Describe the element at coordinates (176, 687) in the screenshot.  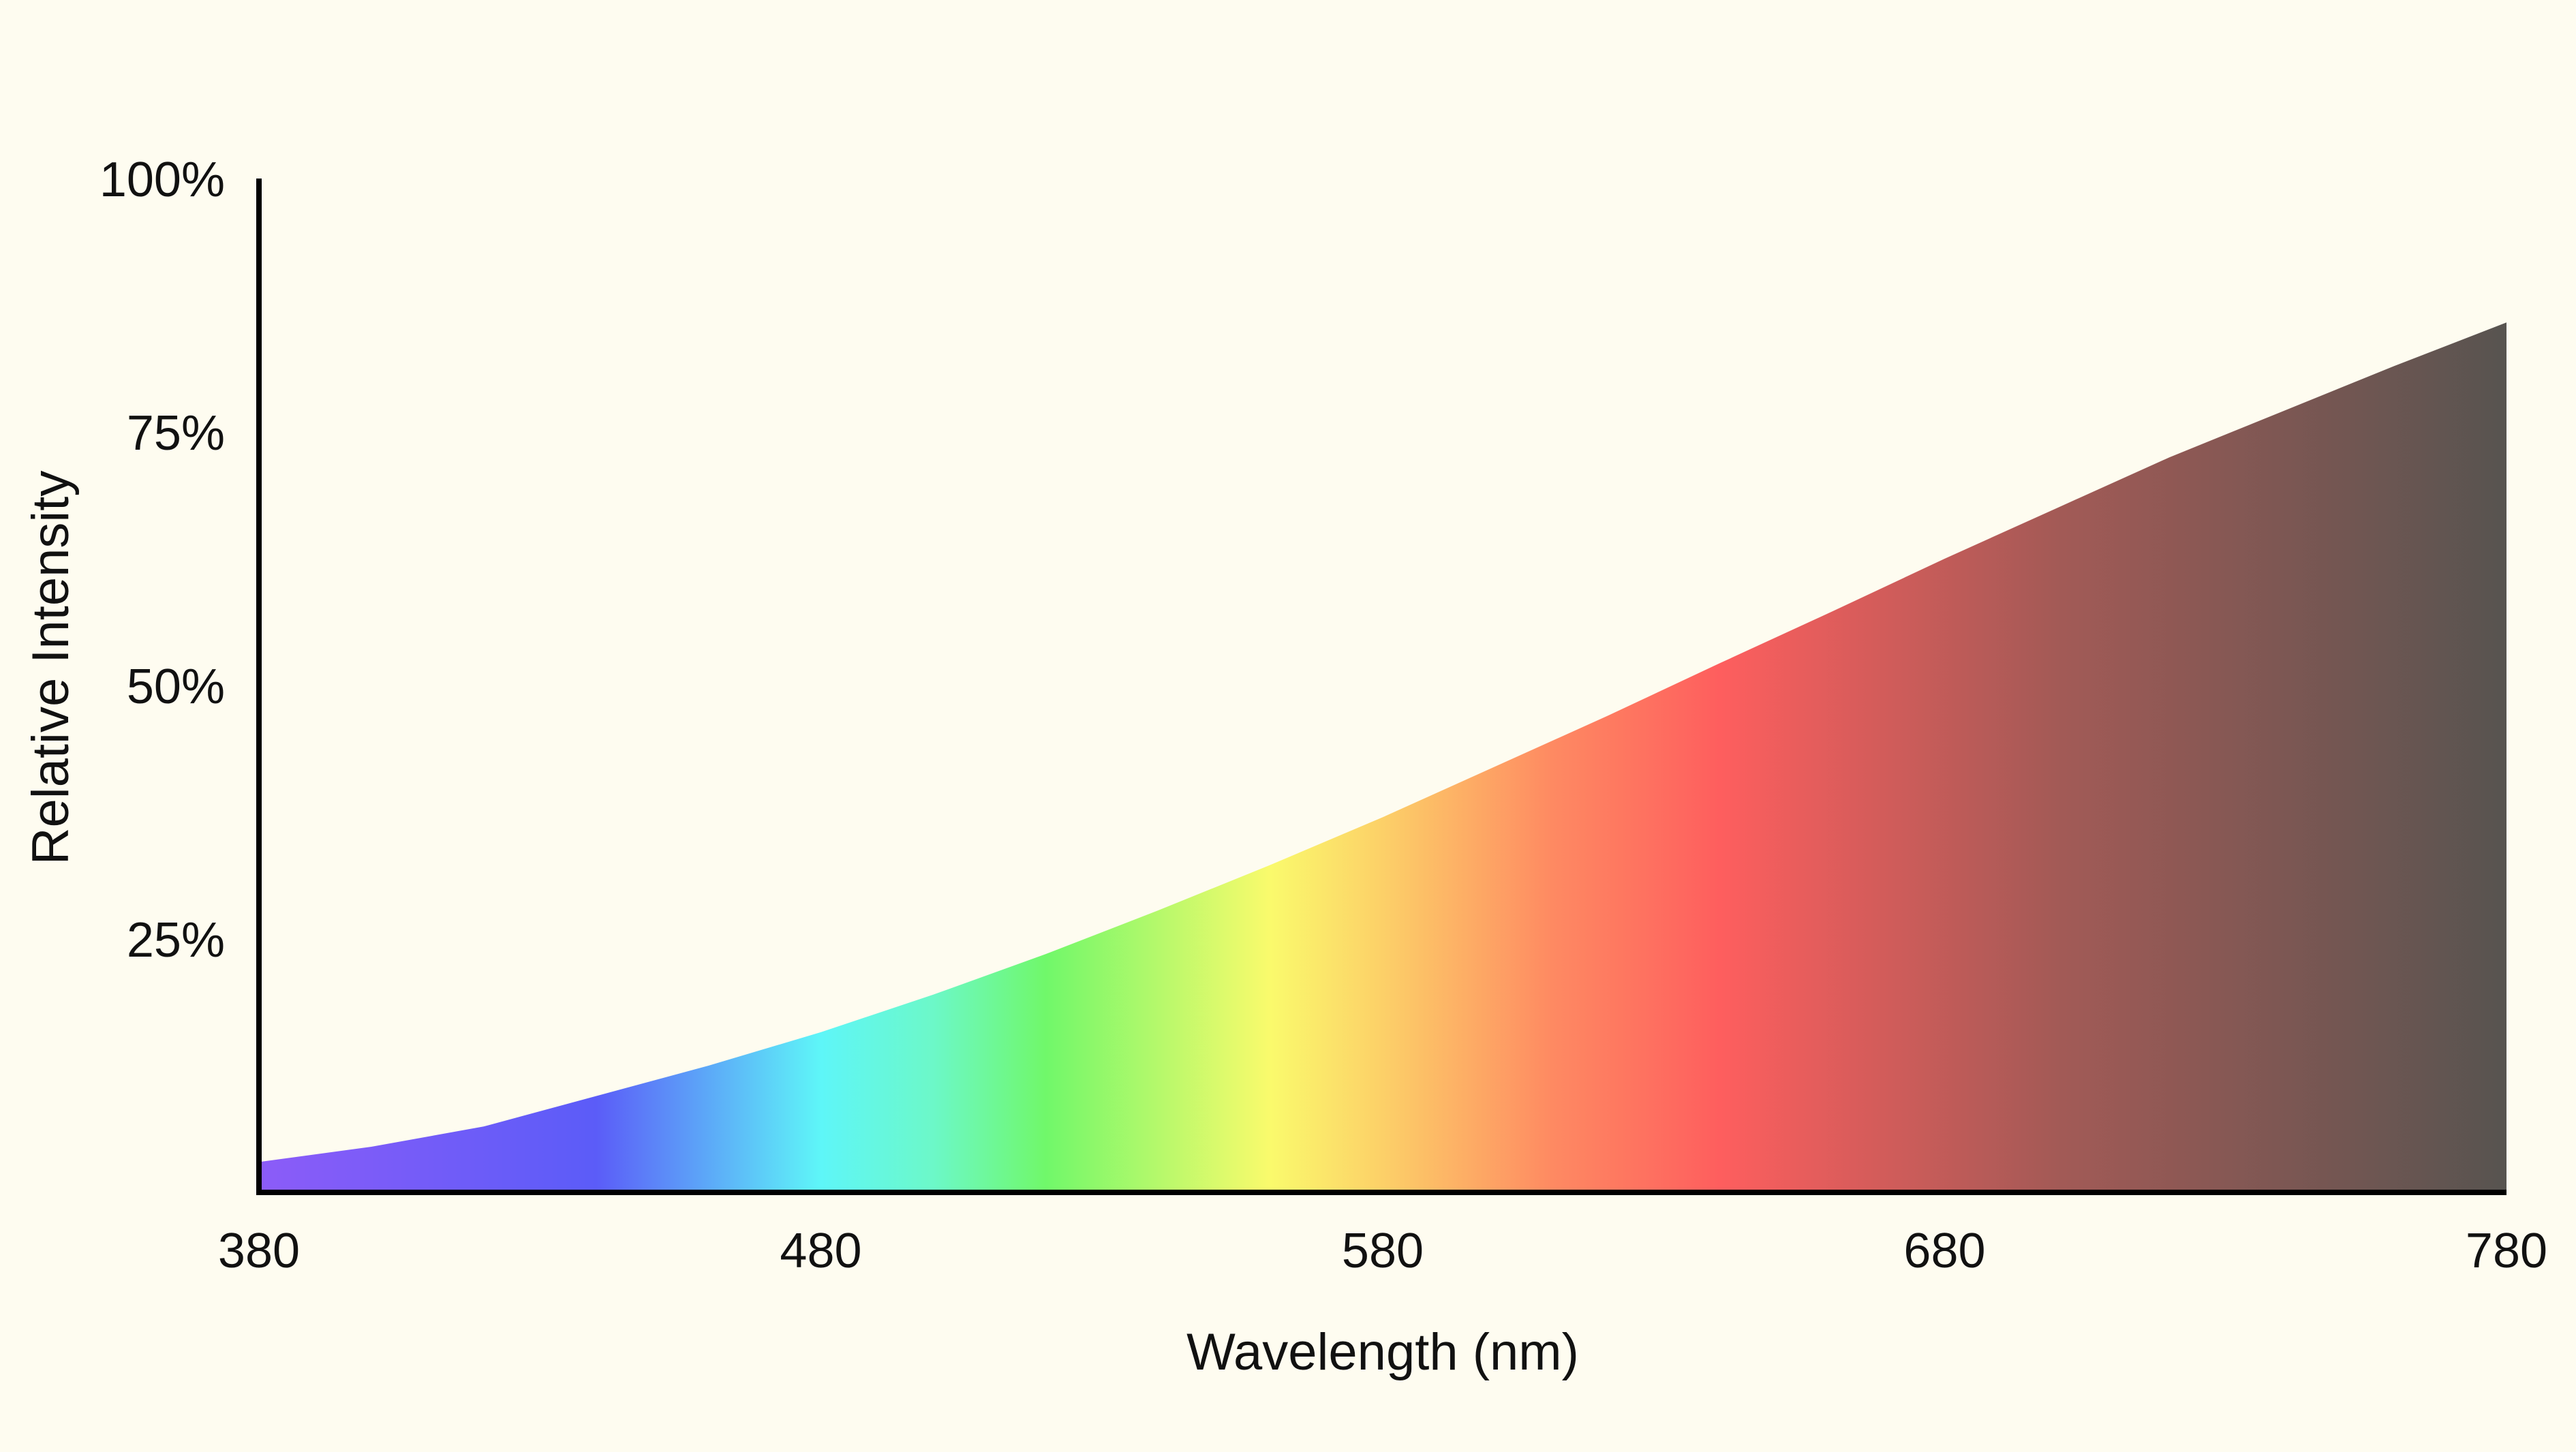
I see `y-tick-label: 50%` at that location.